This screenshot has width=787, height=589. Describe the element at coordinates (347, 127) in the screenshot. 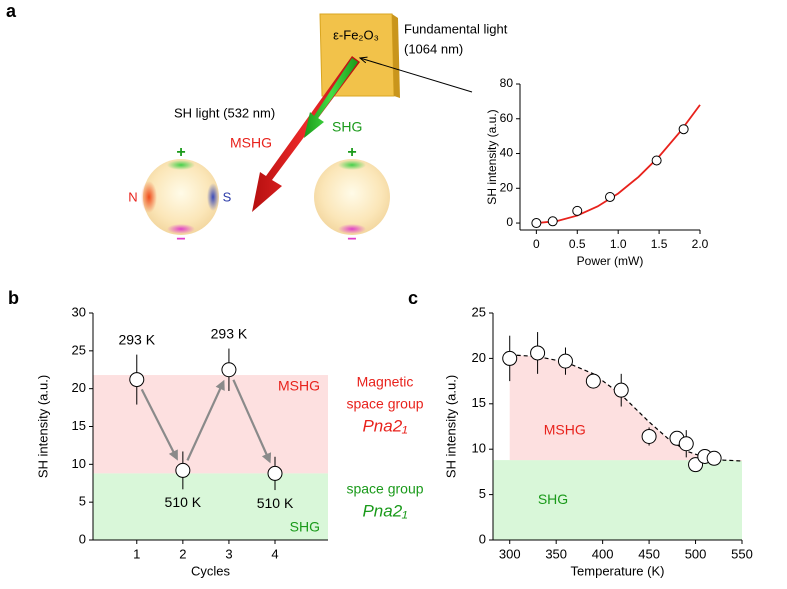

I see `shg-label: SHG` at that location.